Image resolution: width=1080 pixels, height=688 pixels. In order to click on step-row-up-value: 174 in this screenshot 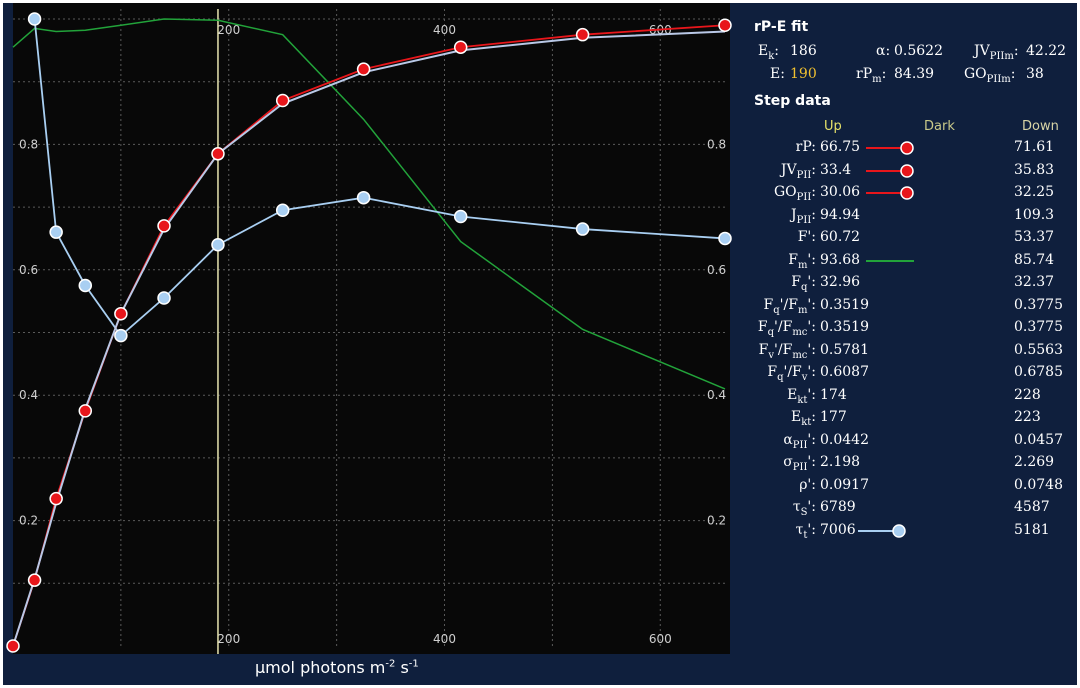, I will do `click(833, 394)`.